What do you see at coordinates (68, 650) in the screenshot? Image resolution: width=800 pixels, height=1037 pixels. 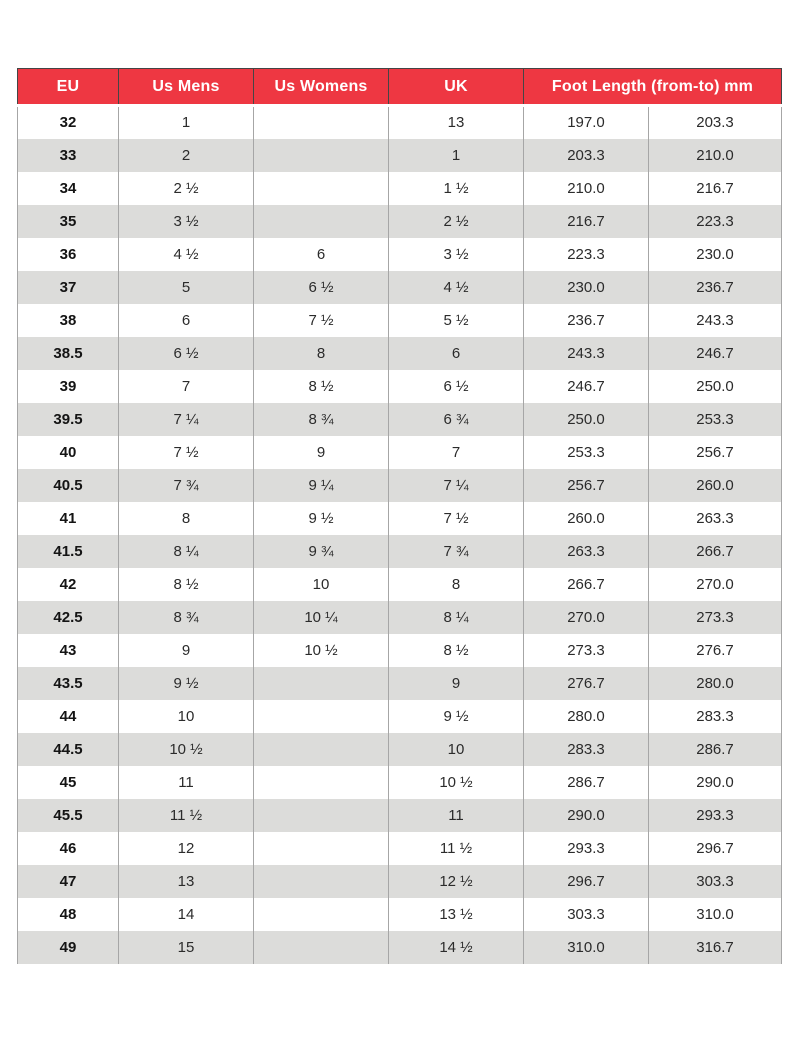 I see `cell-eu: 43` at bounding box center [68, 650].